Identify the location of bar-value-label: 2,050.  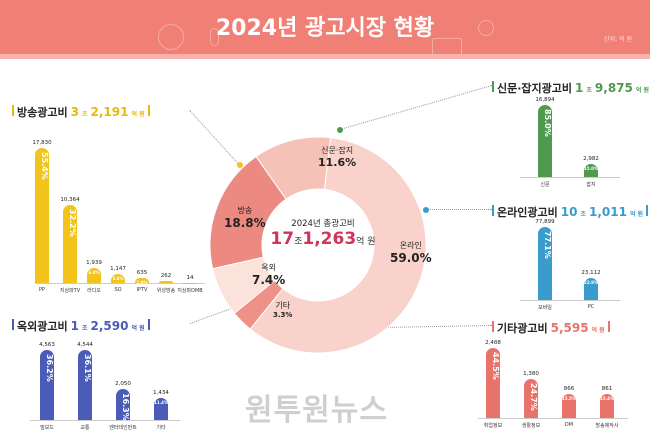
(123, 383).